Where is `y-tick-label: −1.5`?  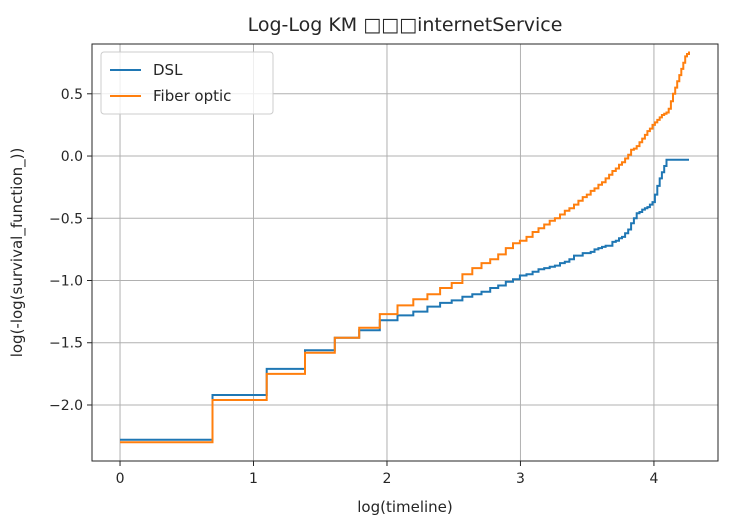 y-tick-label: −1.5 is located at coordinates (66, 344).